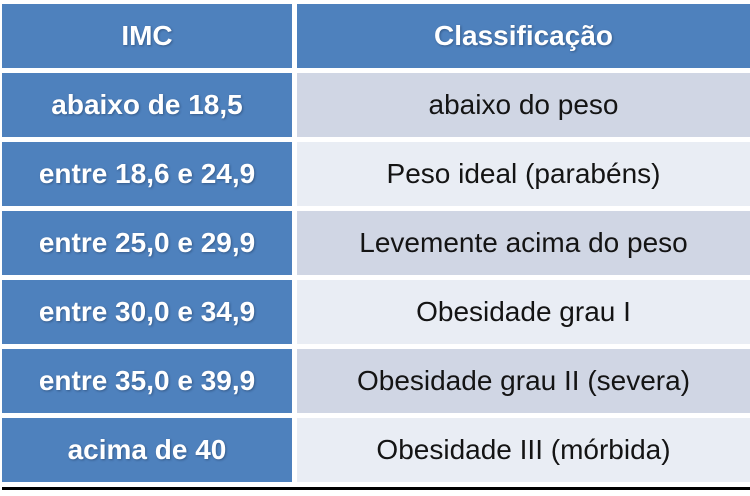 The height and width of the screenshot is (496, 750). I want to click on imc-cell: acima de 40, so click(147, 450).